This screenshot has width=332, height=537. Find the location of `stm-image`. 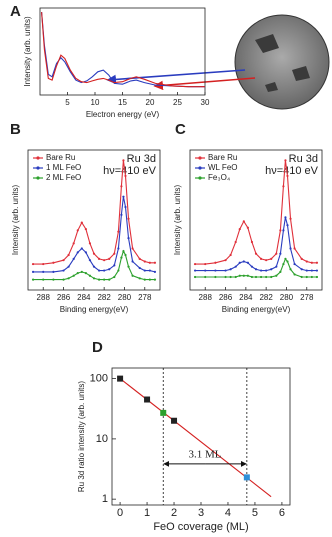

stm-image is located at coordinates (282, 62).